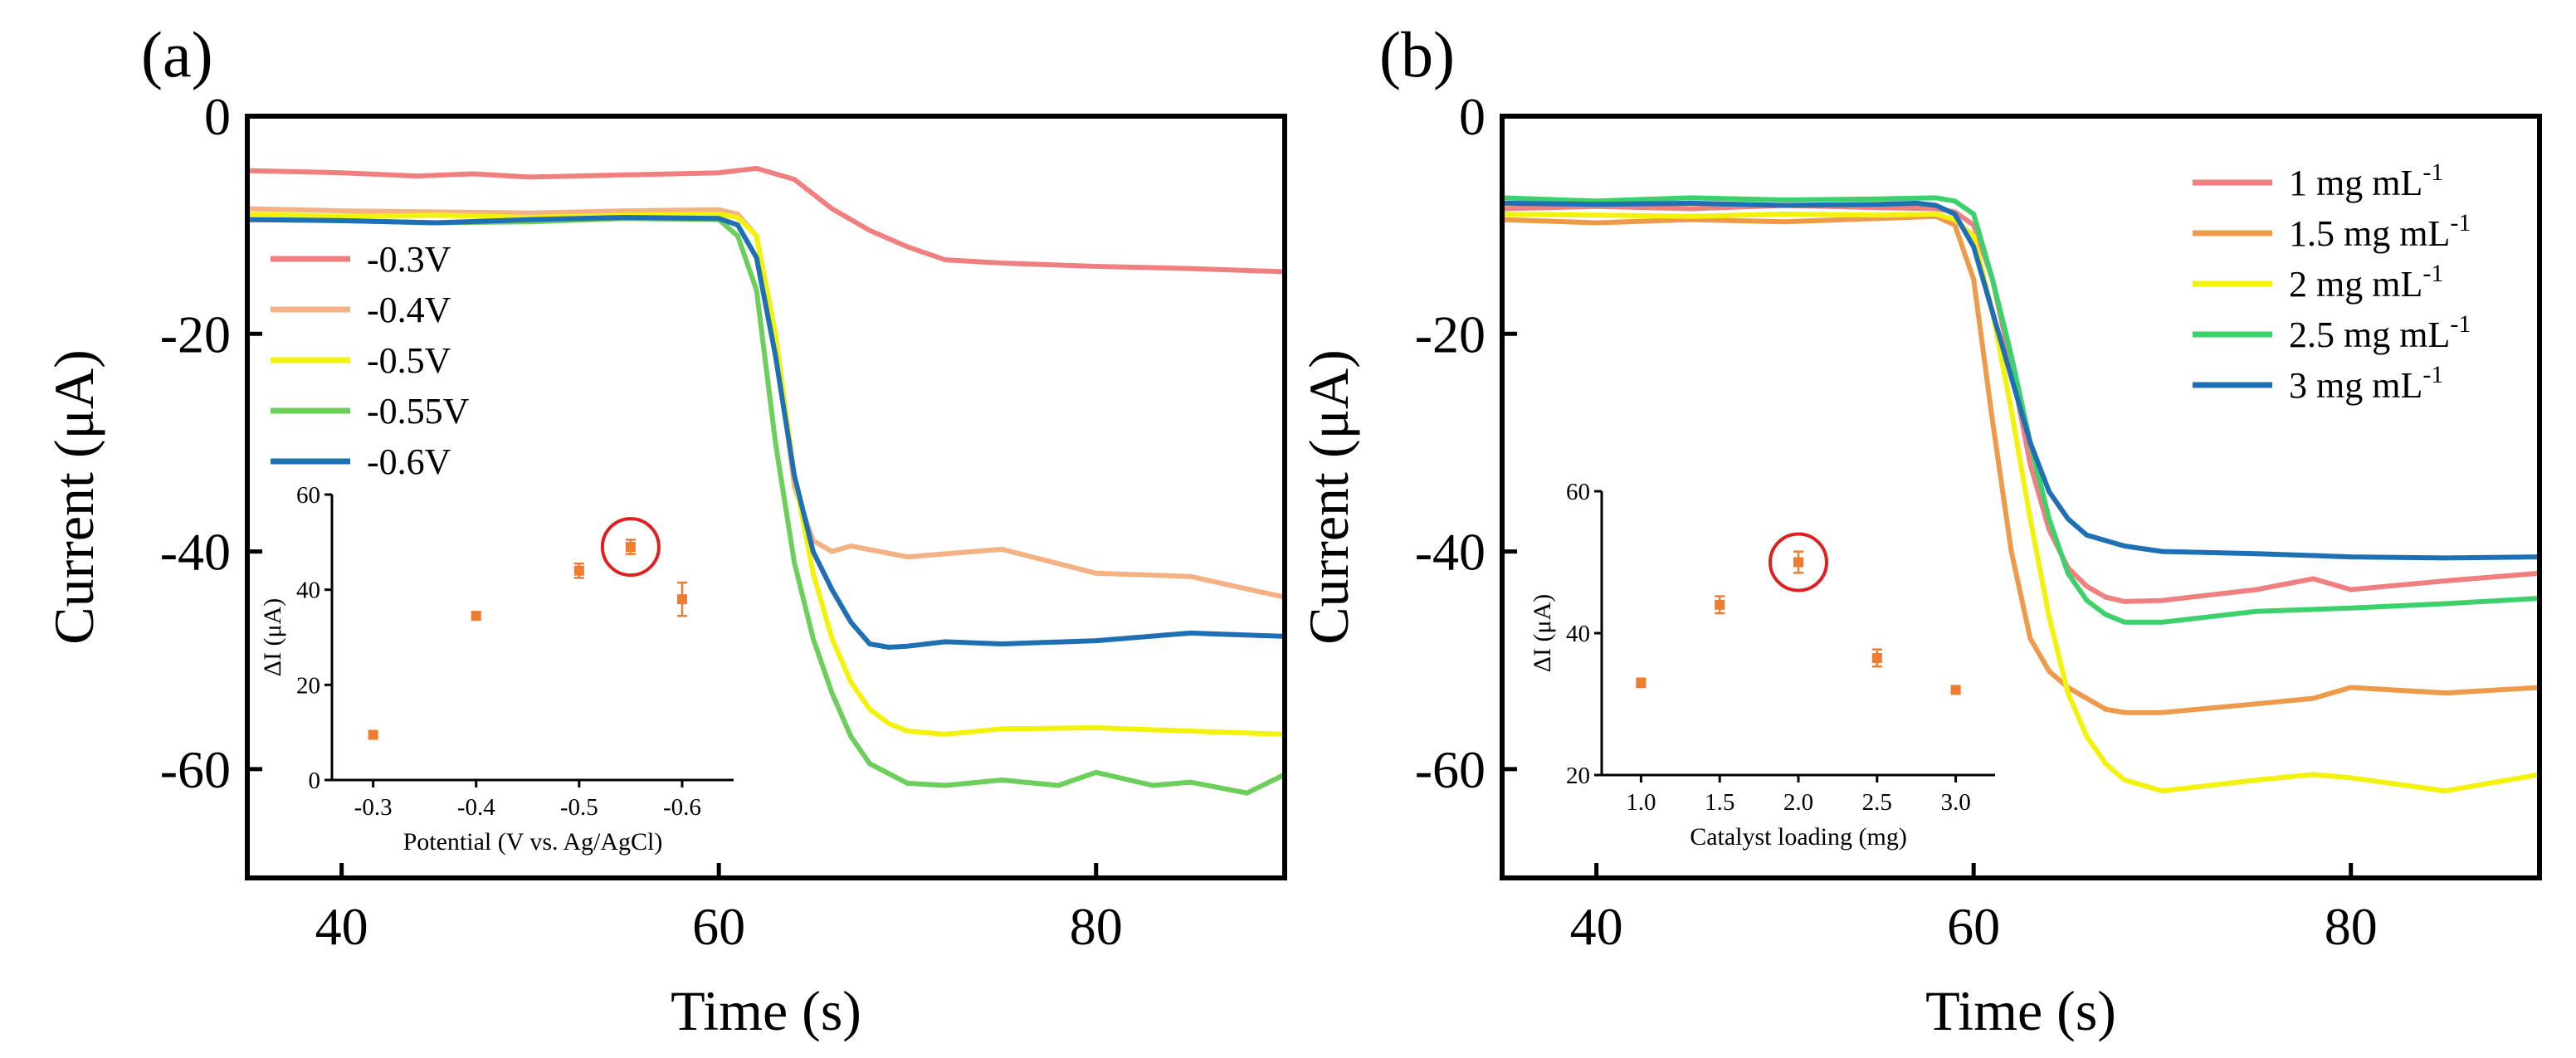 This screenshot has height=1058, width=2576. Describe the element at coordinates (533, 842) in the screenshot. I see `inset-x-axis-title: Potential (V vs. Ag/AgCl)` at that location.